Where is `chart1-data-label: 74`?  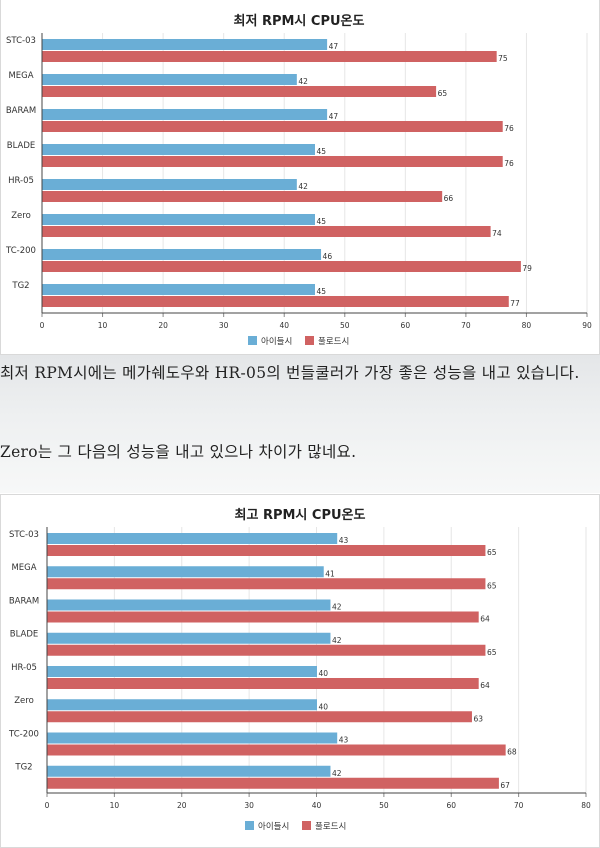 chart1-data-label: 74 is located at coordinates (497, 233).